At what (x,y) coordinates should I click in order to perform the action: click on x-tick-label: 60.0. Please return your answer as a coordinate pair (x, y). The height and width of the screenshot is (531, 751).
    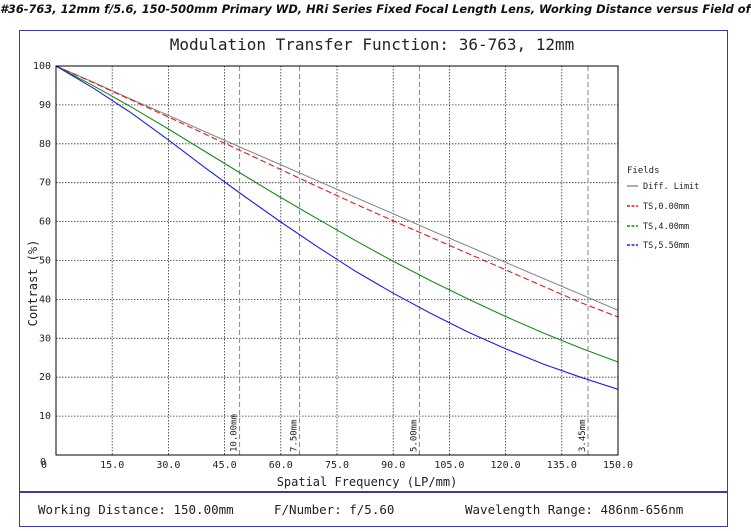
    Looking at the image, I should click on (281, 465).